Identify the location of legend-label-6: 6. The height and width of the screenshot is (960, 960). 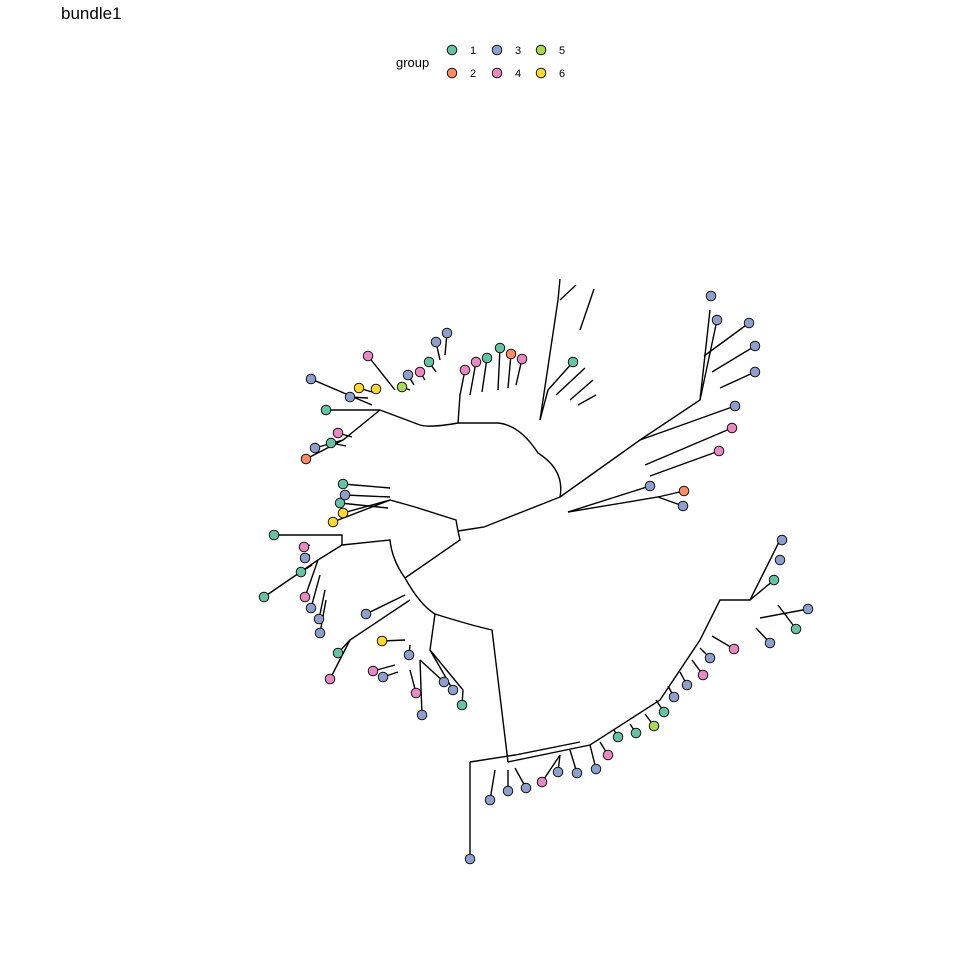
(562, 74).